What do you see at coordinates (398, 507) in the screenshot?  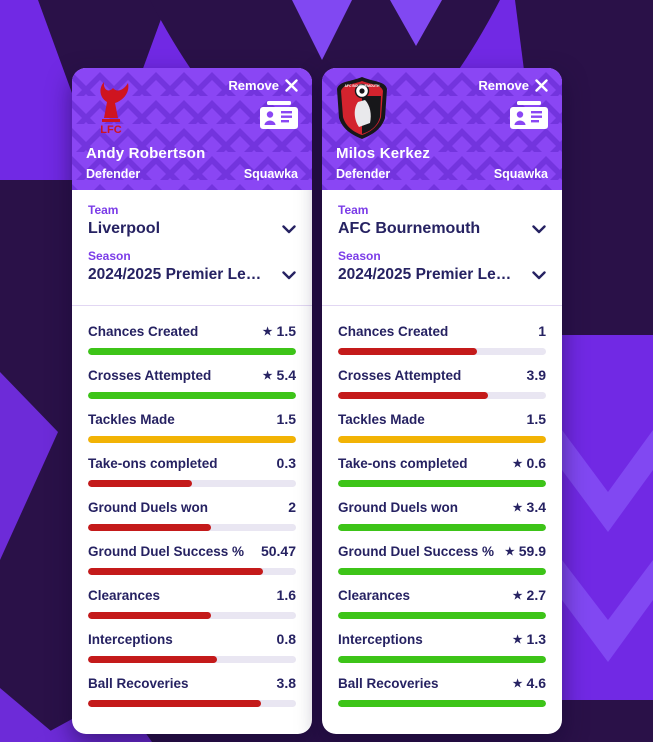 I see `stat-label: Ground Duels won` at bounding box center [398, 507].